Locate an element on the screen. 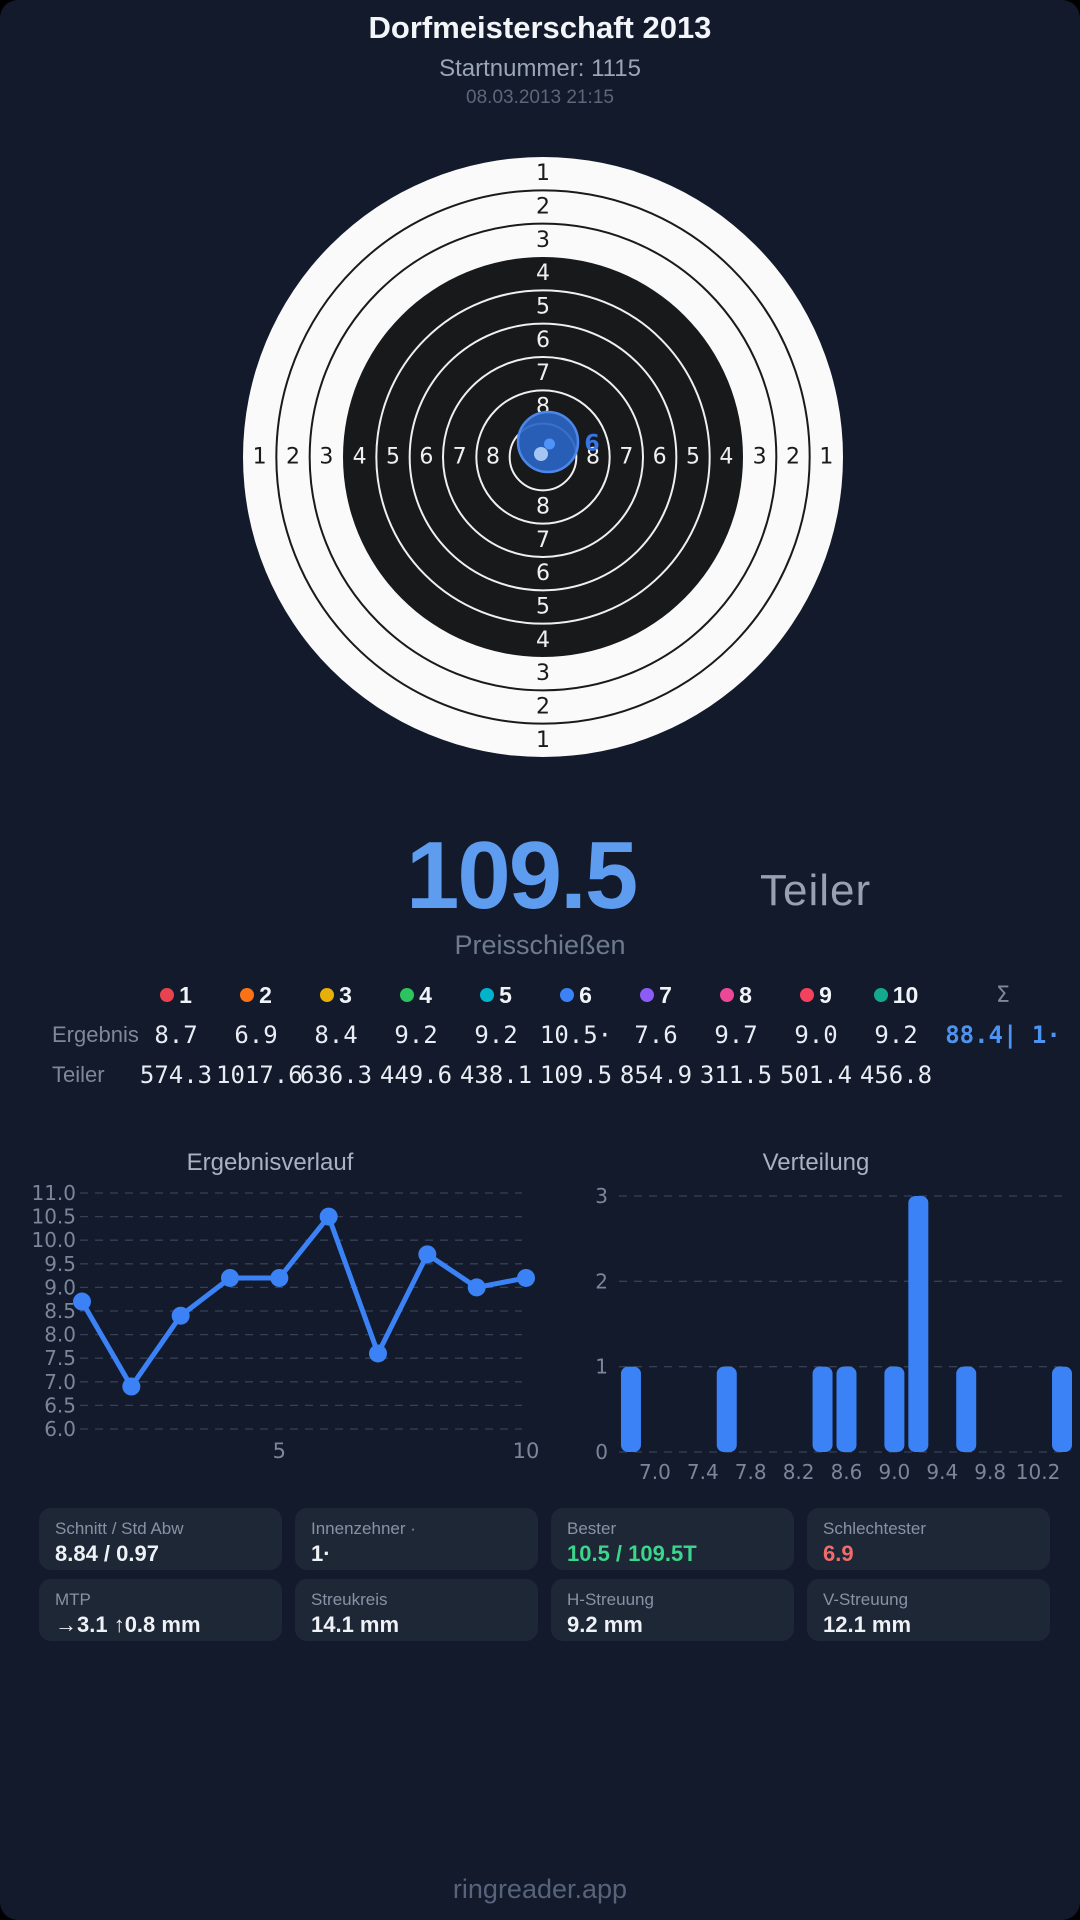  shot-column-number: 3 is located at coordinates (345, 994).